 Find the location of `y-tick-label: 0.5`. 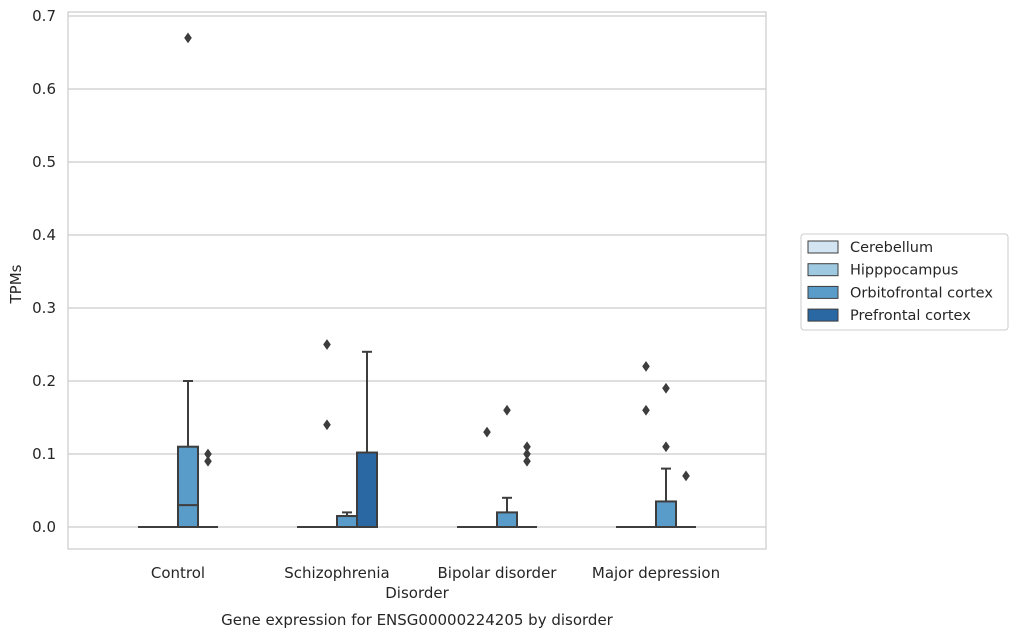

y-tick-label: 0.5 is located at coordinates (44, 162).